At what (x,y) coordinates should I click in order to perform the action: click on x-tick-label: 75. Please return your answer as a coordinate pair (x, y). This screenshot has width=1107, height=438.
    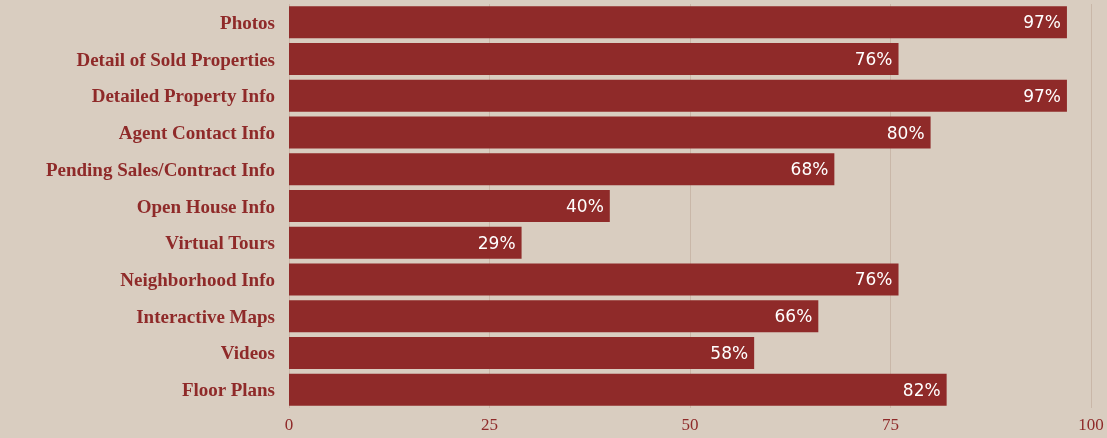
    Looking at the image, I should click on (890, 424).